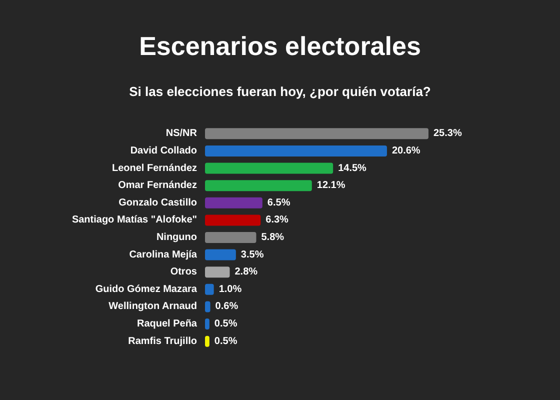  What do you see at coordinates (226, 306) in the screenshot?
I see `data-label: 0.6%` at bounding box center [226, 306].